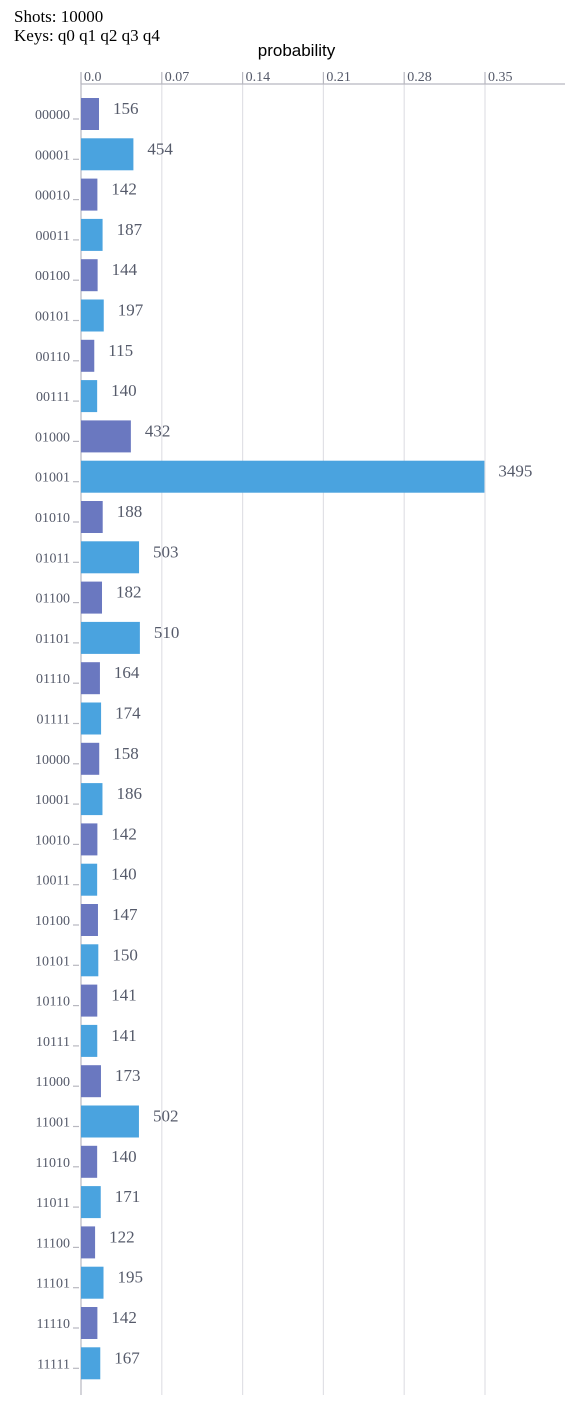  What do you see at coordinates (53, 679) in the screenshot?
I see `category-label: 01110` at bounding box center [53, 679].